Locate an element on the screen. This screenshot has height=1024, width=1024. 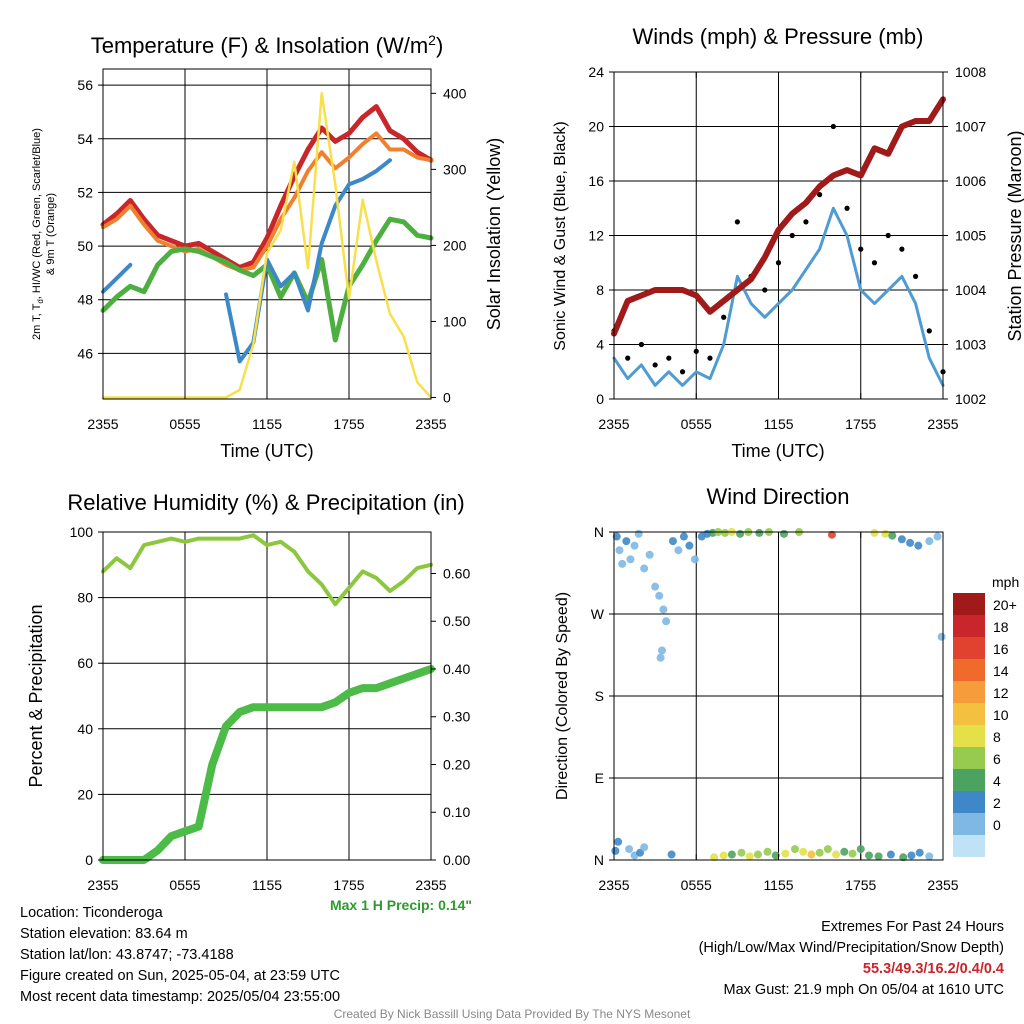
y2-tick-label: 400 is located at coordinates (455, 93).